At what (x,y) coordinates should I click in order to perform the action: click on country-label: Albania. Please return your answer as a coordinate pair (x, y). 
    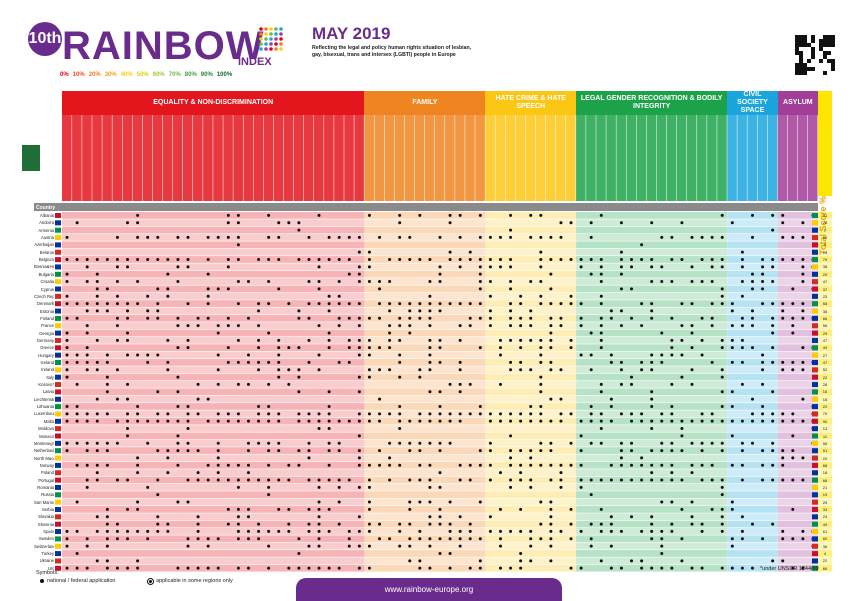
    Looking at the image, I should click on (47, 215).